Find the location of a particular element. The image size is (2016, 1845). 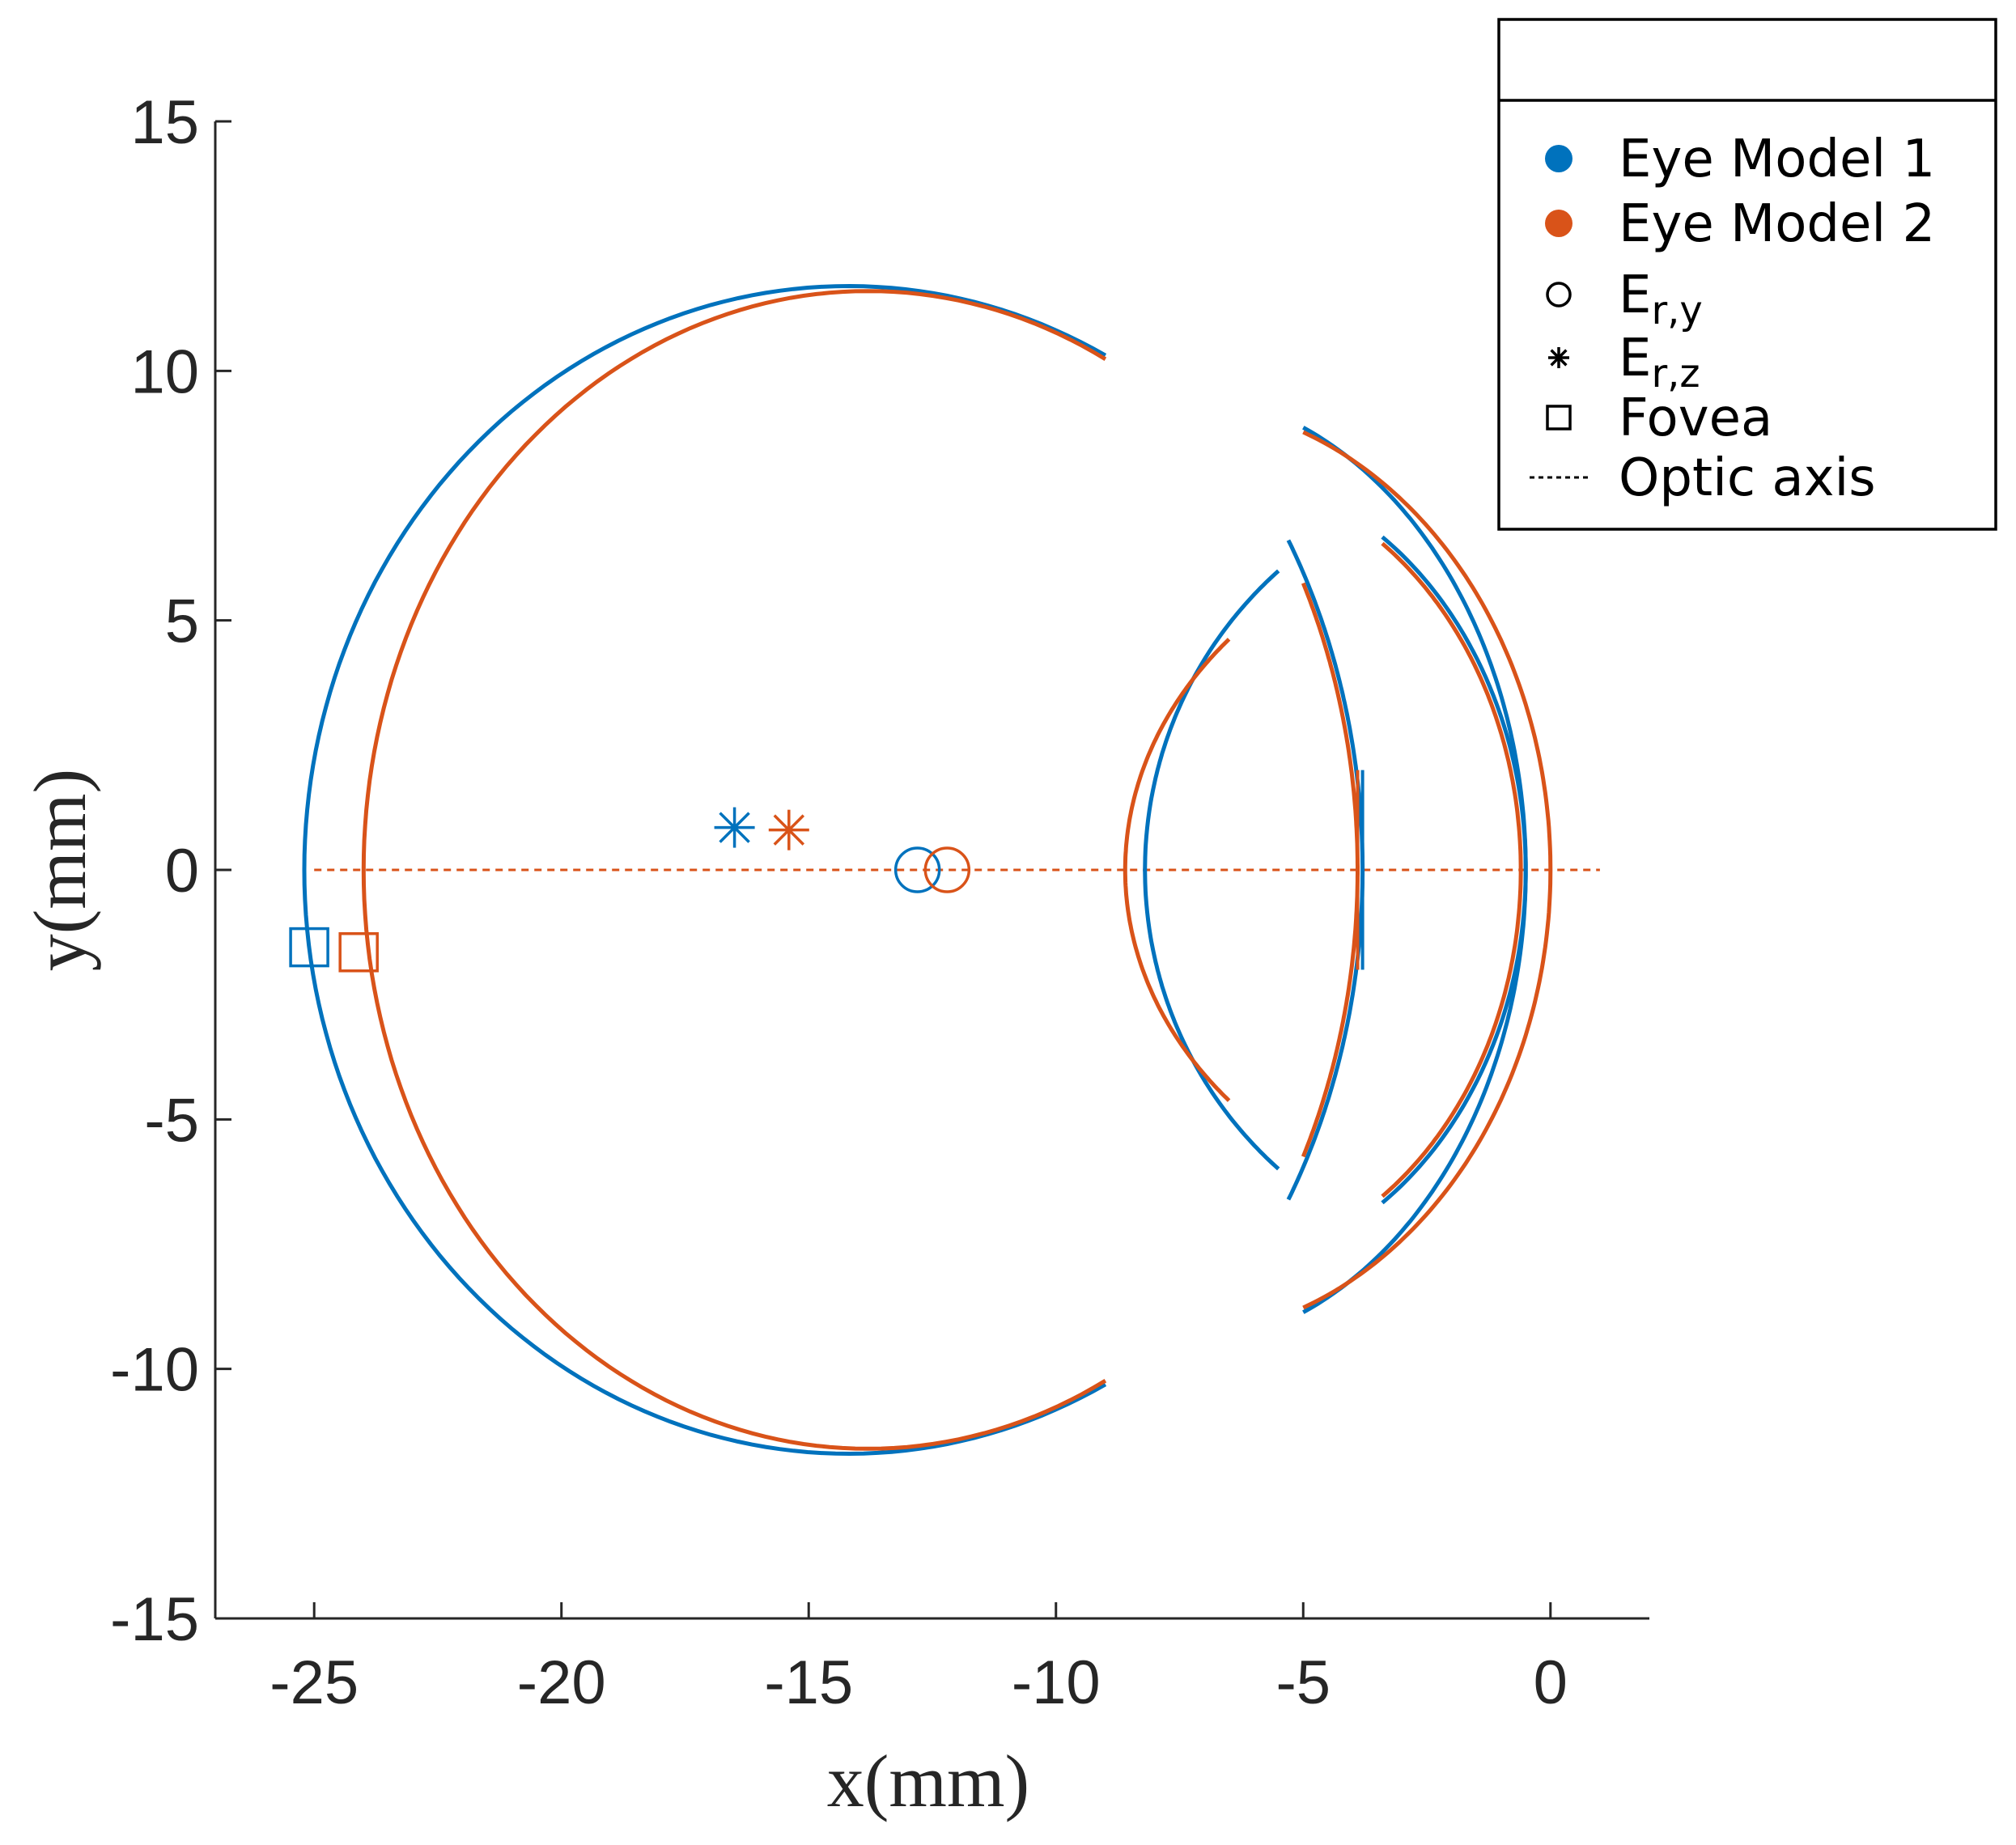

legend-label: Er,y is located at coordinates (1661, 299).